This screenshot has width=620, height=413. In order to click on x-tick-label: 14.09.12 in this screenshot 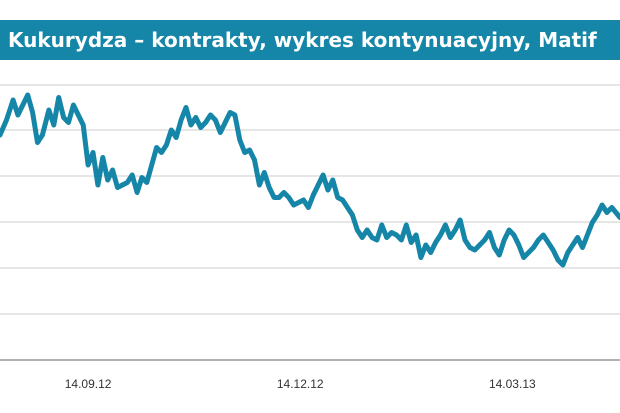, I will do `click(88, 384)`.